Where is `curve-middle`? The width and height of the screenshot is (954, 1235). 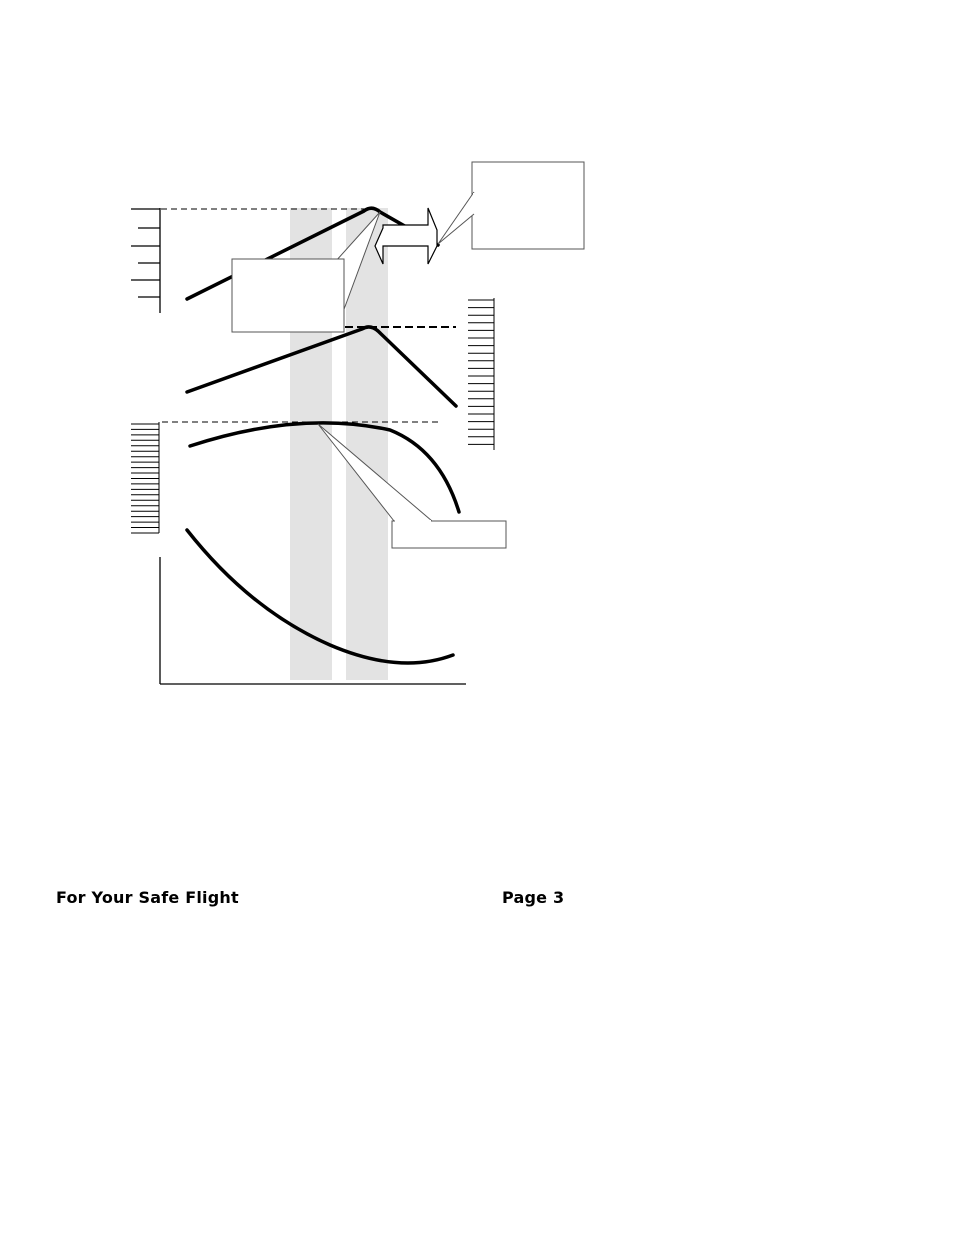 curve-middle is located at coordinates (321, 366).